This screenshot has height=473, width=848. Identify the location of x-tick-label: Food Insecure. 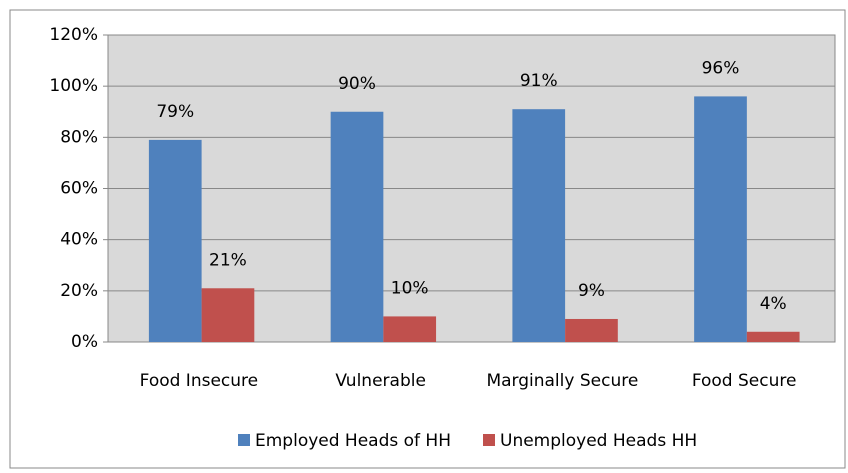
(199, 381).